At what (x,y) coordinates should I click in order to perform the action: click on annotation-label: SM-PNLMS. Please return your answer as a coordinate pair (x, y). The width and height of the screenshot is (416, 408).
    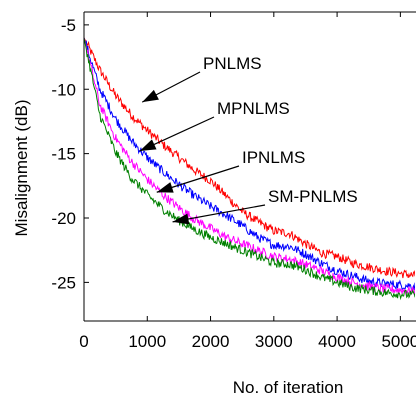
    Looking at the image, I should click on (313, 196).